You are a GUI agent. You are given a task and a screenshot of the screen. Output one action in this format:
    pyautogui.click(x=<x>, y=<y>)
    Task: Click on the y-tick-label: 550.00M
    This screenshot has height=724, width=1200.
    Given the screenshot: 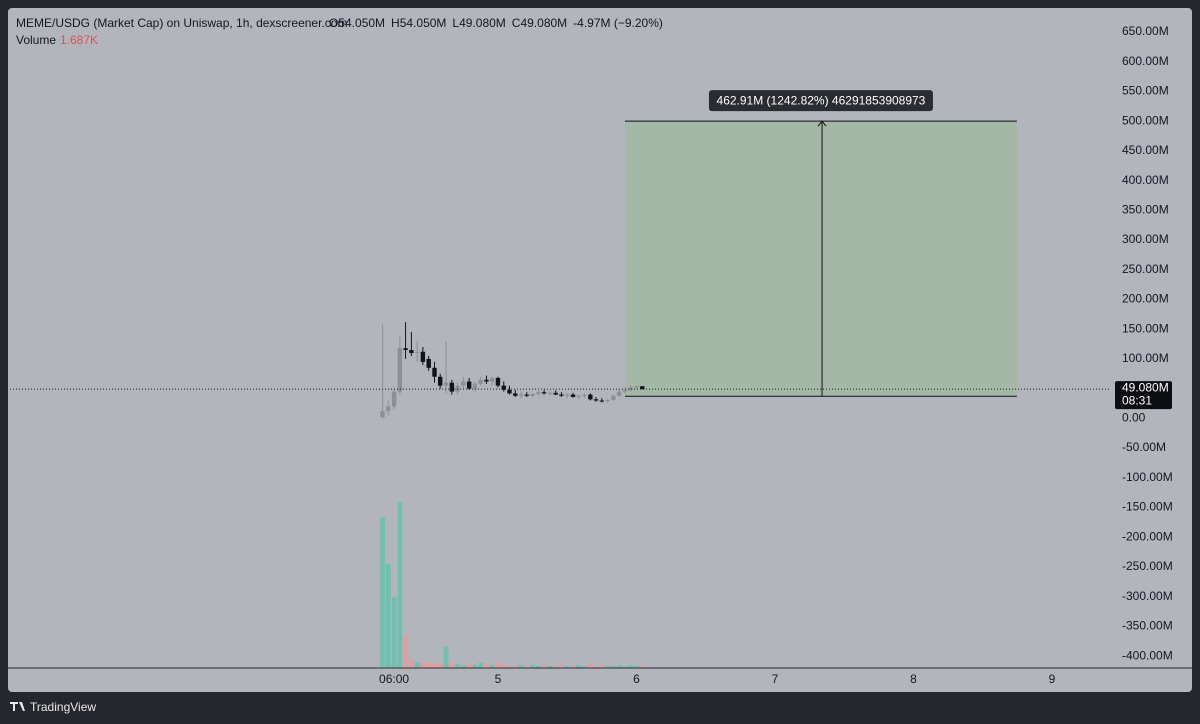 What is the action you would take?
    pyautogui.click(x=1145, y=91)
    